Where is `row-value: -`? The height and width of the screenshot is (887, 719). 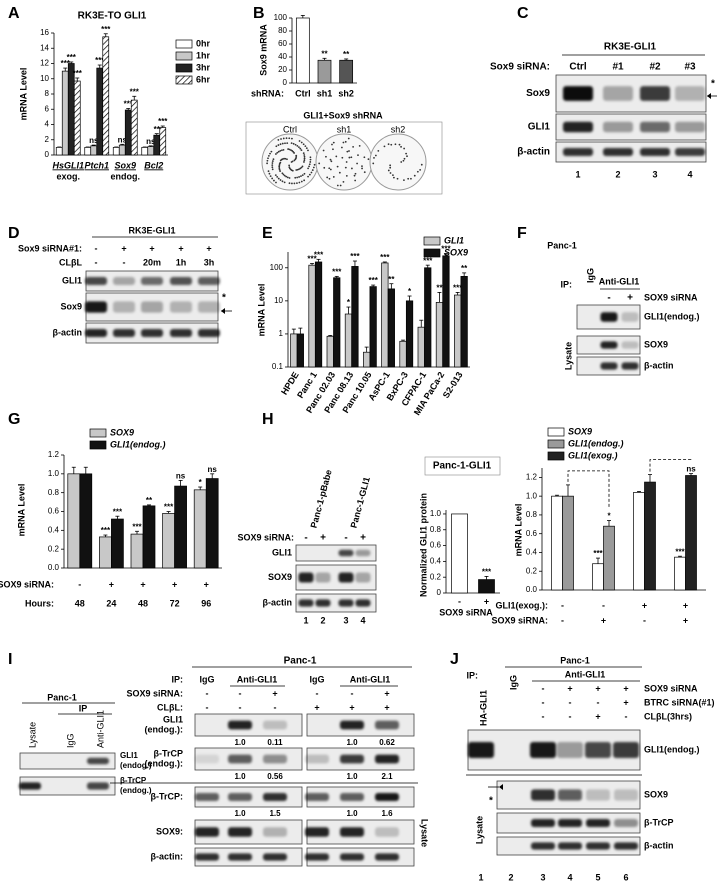 row-value: - is located at coordinates (79, 584).